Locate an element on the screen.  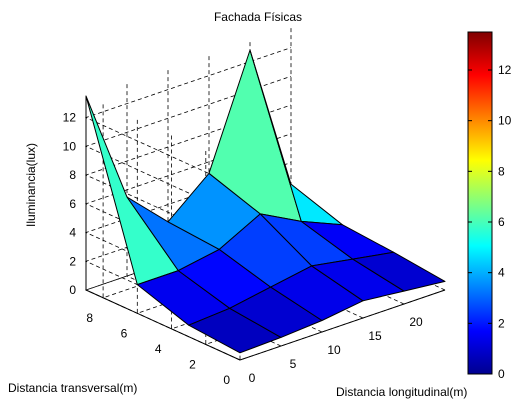
x-tick-label-2: 10 is located at coordinates (334, 350).